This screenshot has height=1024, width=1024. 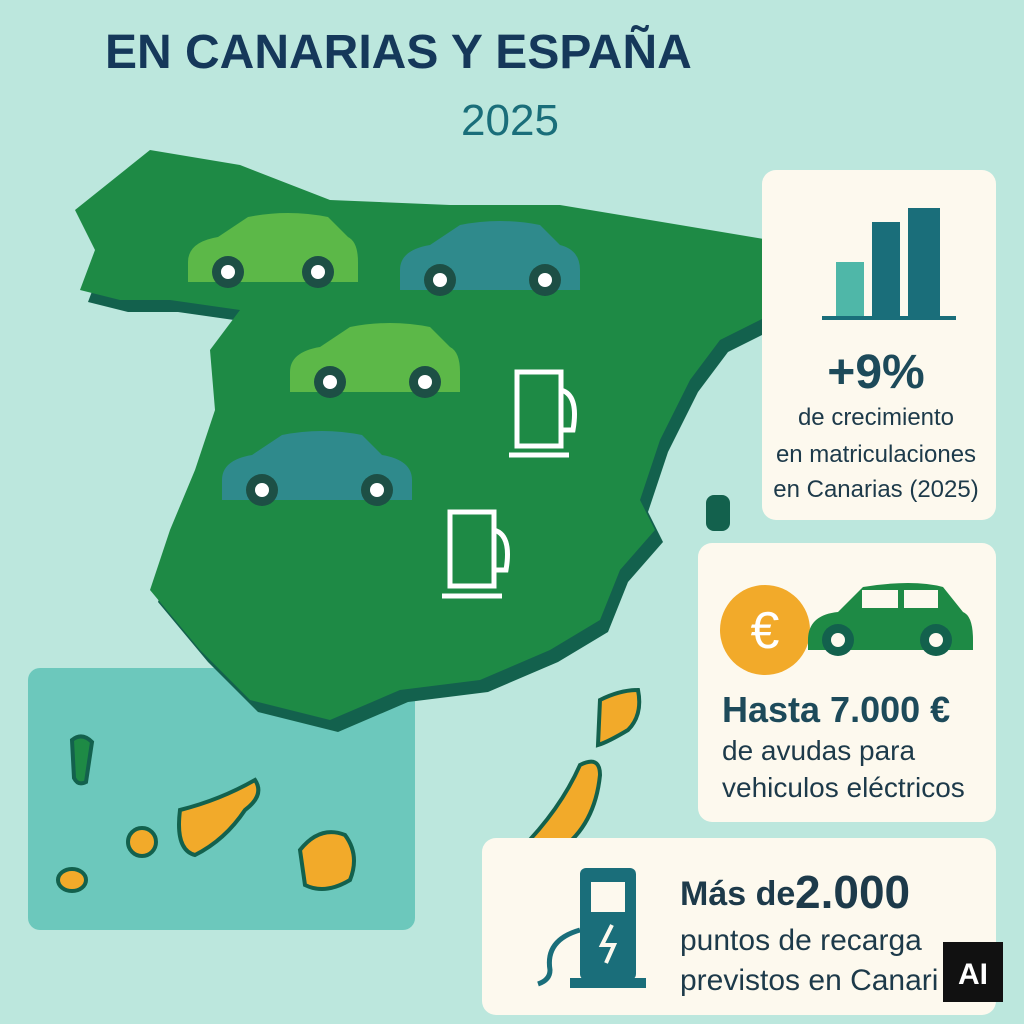 What do you see at coordinates (591, 928) in the screenshot?
I see `charger-icon` at bounding box center [591, 928].